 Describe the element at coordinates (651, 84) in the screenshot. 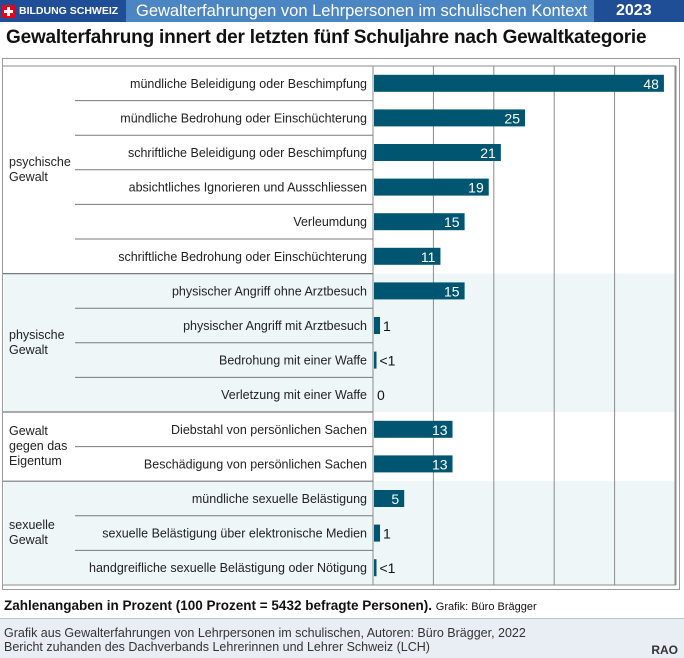

I see `data-label: 48` at that location.